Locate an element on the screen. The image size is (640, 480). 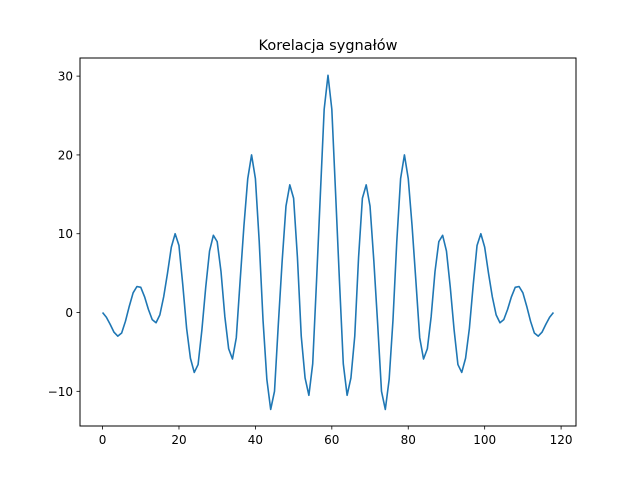
x-tick-label: 0 is located at coordinates (103, 440).